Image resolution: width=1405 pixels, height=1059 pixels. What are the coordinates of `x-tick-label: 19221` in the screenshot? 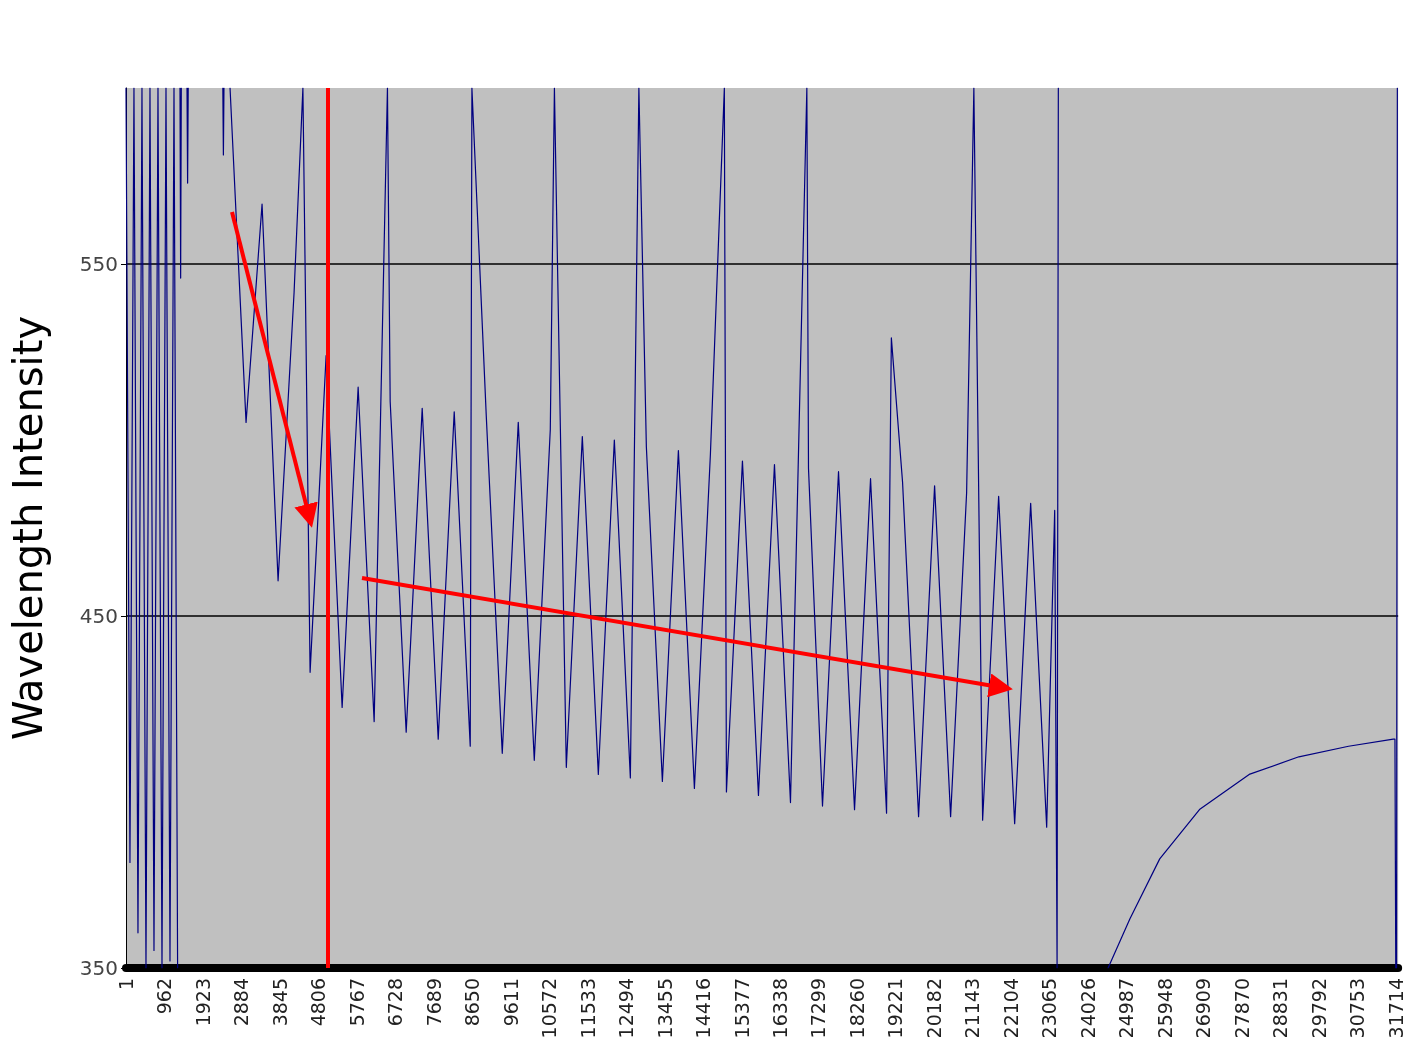 It's located at (895, 1008).